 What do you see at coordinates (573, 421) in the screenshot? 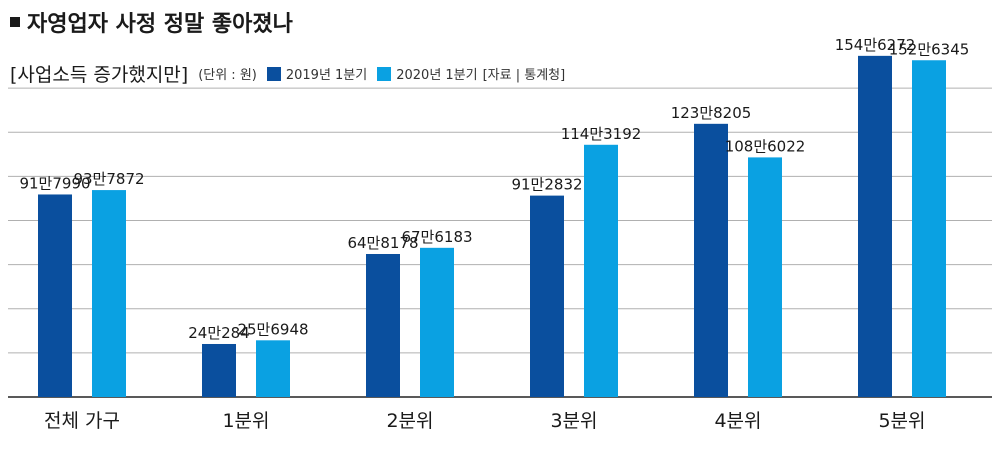
I see `category-label: 3분위` at bounding box center [573, 421].